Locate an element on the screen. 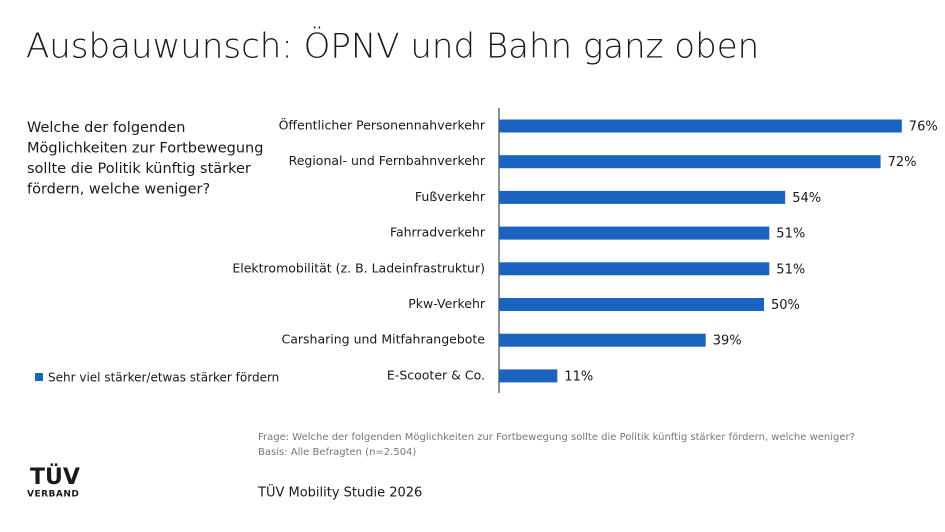 The image size is (945, 532). legend-swatch is located at coordinates (39, 377).